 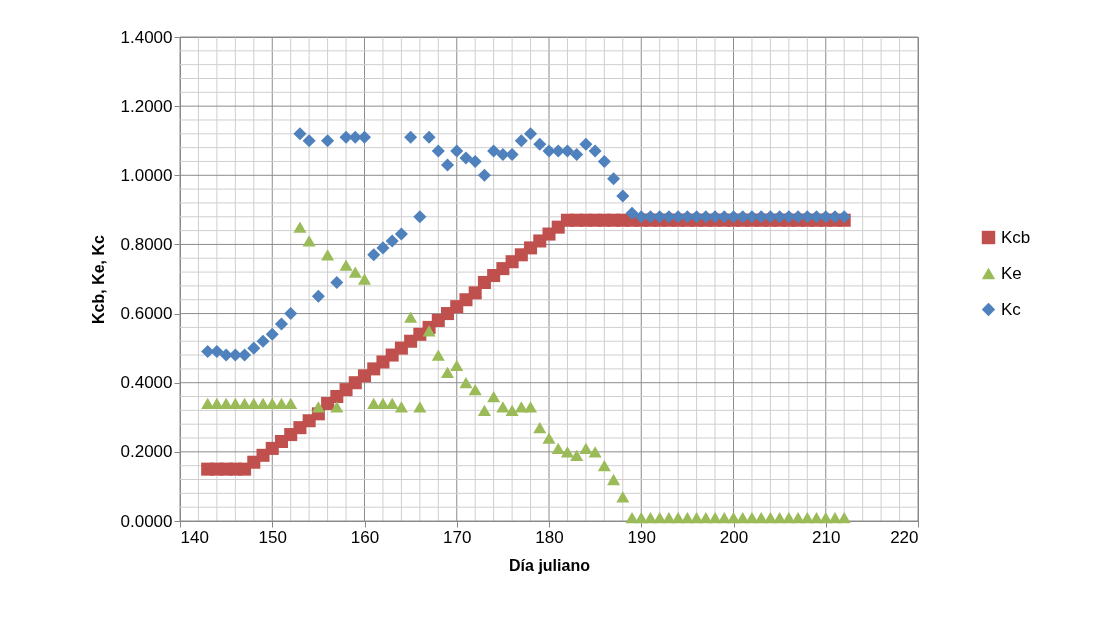 What do you see at coordinates (194, 537) in the screenshot?
I see `x-tick-label: 140` at bounding box center [194, 537].